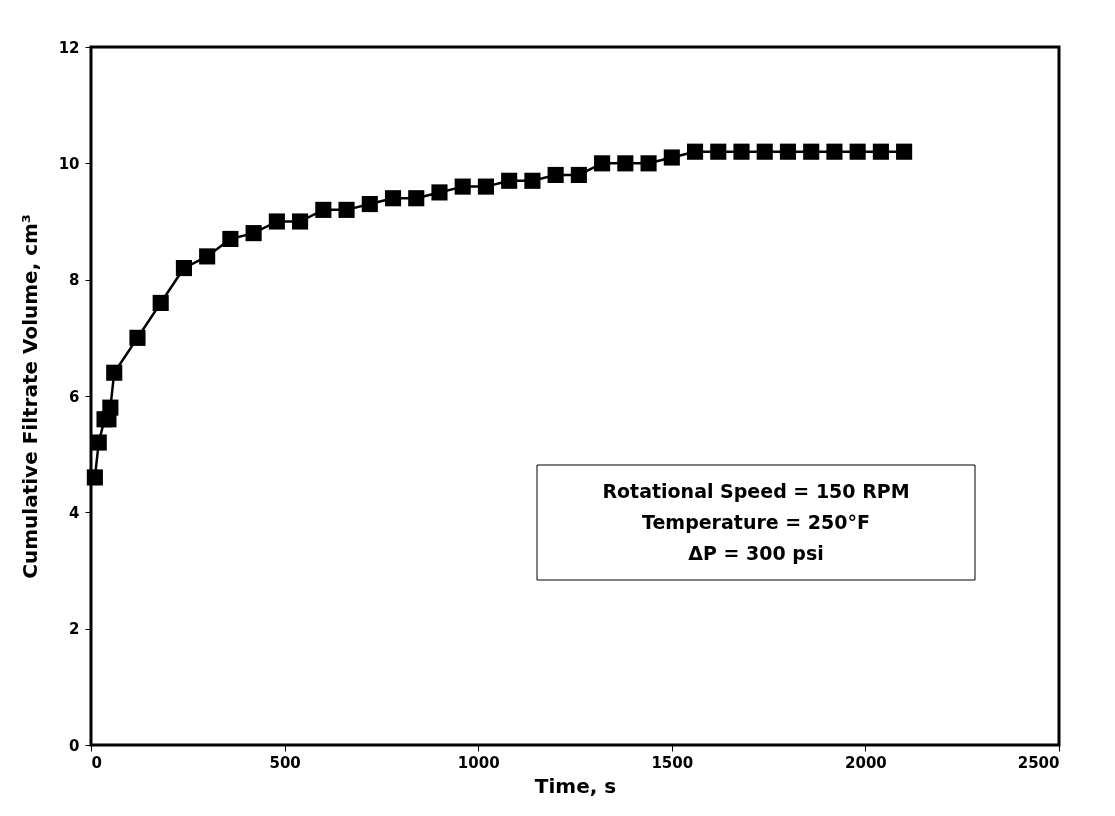  Describe the element at coordinates (756, 491) in the screenshot. I see `annotation: Rotational Speed = 150 RPM` at that location.